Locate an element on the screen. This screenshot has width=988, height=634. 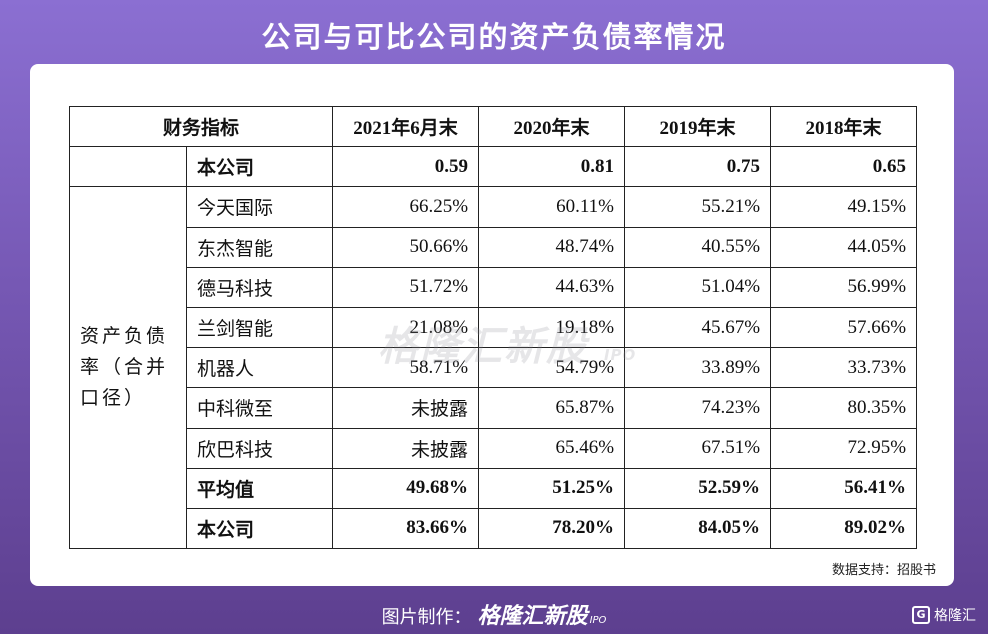
table-cell: 33.73% is located at coordinates (844, 368).